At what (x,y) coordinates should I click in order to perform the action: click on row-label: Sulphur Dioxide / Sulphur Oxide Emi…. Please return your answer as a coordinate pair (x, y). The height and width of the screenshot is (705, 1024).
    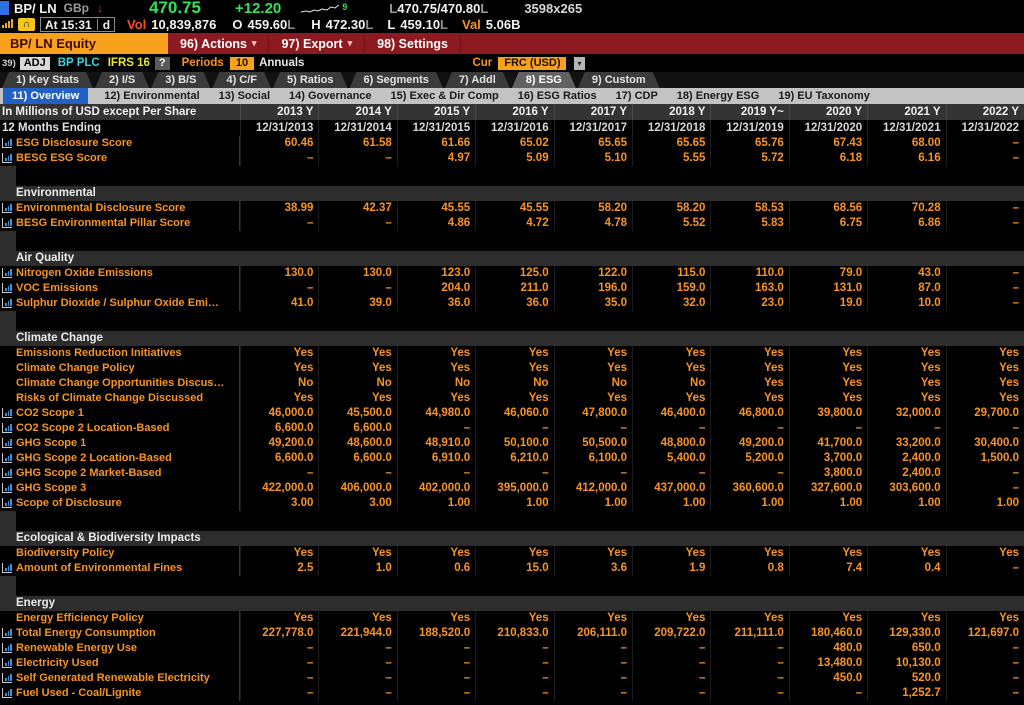
    Looking at the image, I should click on (128, 303).